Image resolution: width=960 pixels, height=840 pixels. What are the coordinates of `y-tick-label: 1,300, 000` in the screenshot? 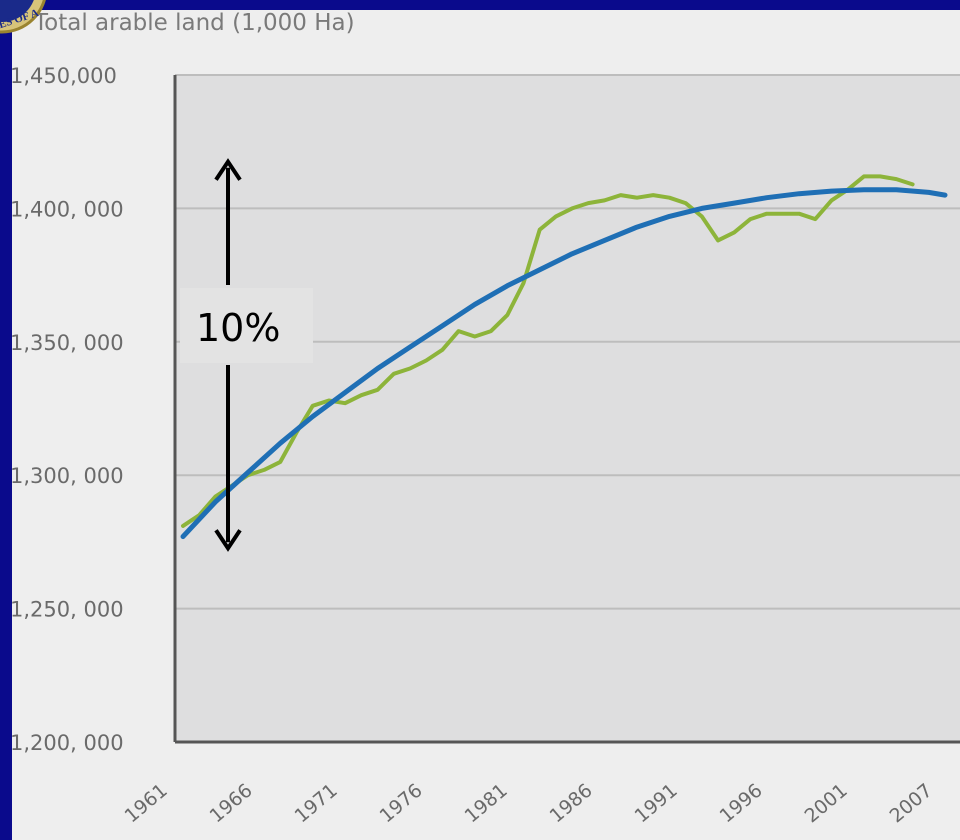 It's located at (67, 476).